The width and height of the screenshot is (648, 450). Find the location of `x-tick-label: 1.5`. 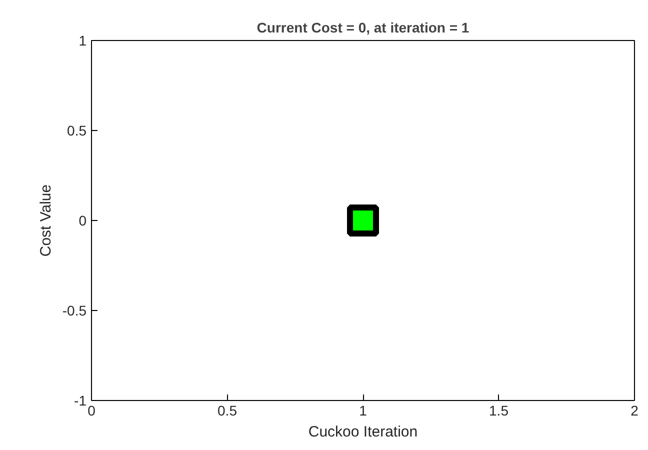

x-tick-label: 1.5 is located at coordinates (499, 410).